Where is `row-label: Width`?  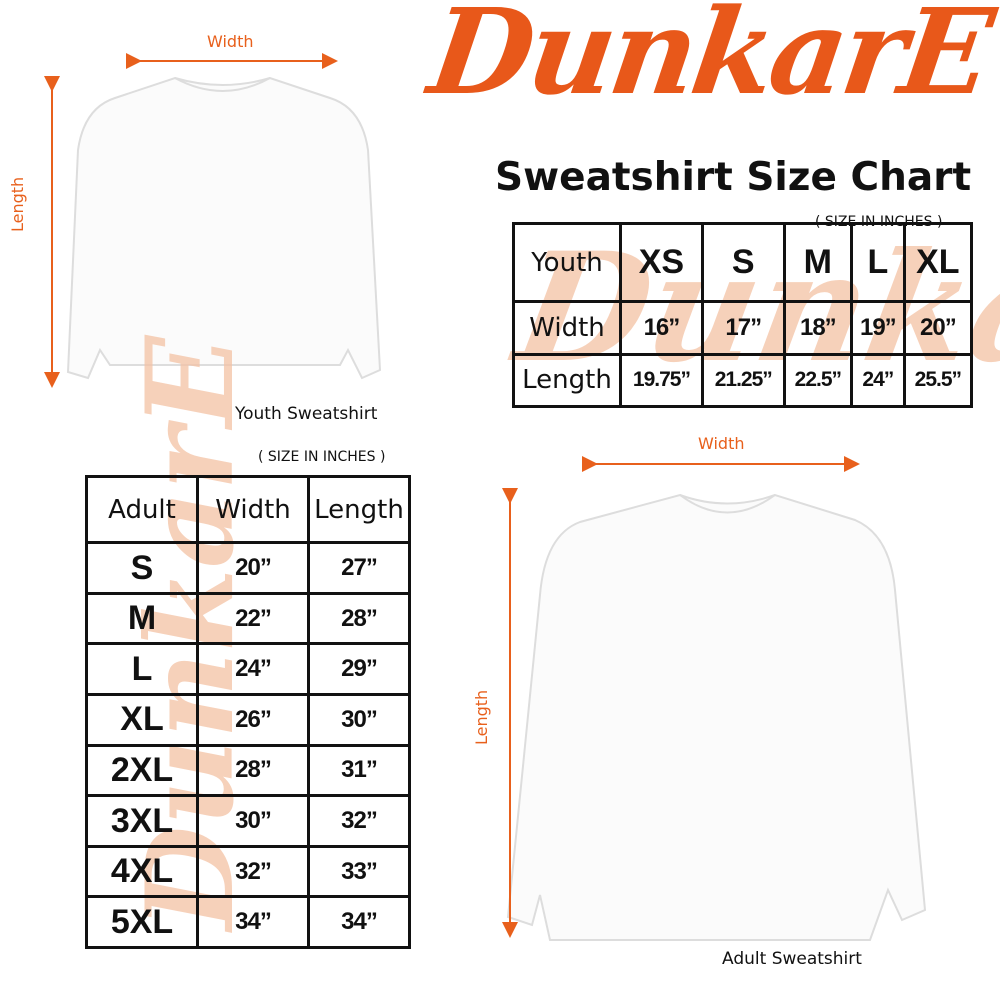 row-label: Width is located at coordinates (567, 328).